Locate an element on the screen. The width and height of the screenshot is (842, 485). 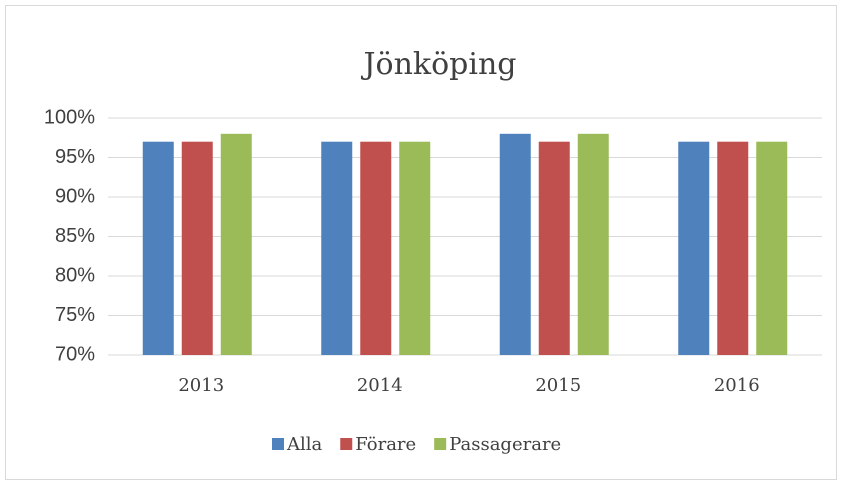
y-tick-label: 75% is located at coordinates (75, 315).